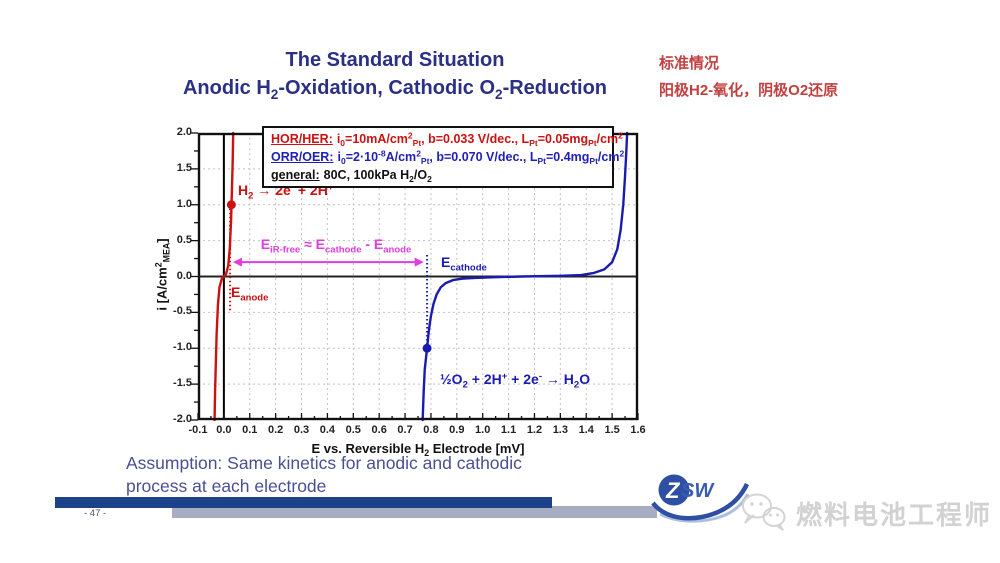 The width and height of the screenshot is (1000, 563). Describe the element at coordinates (612, 430) in the screenshot. I see `x-tick-label: 1.5` at that location.